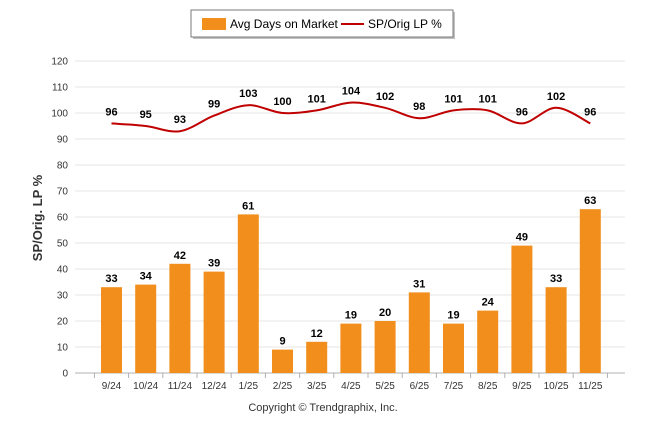 The width and height of the screenshot is (646, 434). I want to click on bar-value-label: 20, so click(385, 313).